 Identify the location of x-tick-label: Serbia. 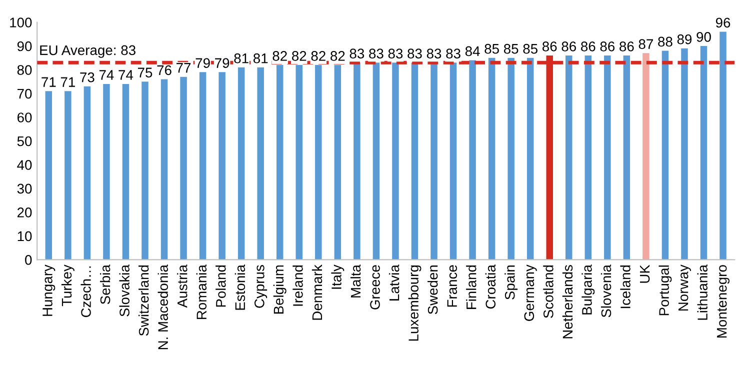
(105, 284).